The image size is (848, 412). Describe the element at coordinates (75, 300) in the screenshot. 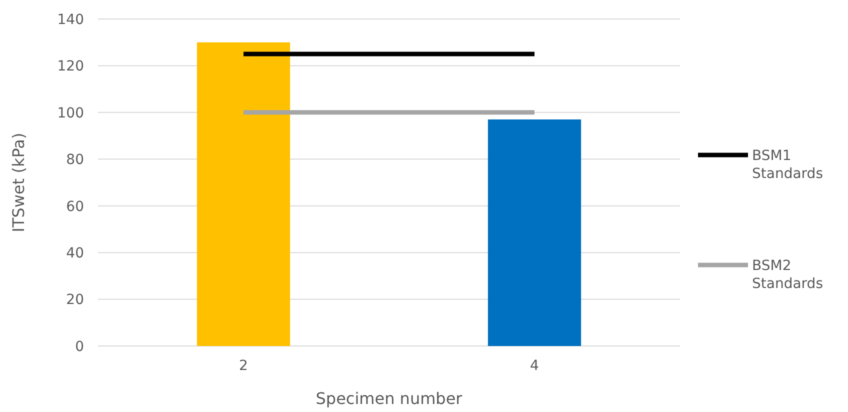

I see `y-tick-label: 20` at that location.